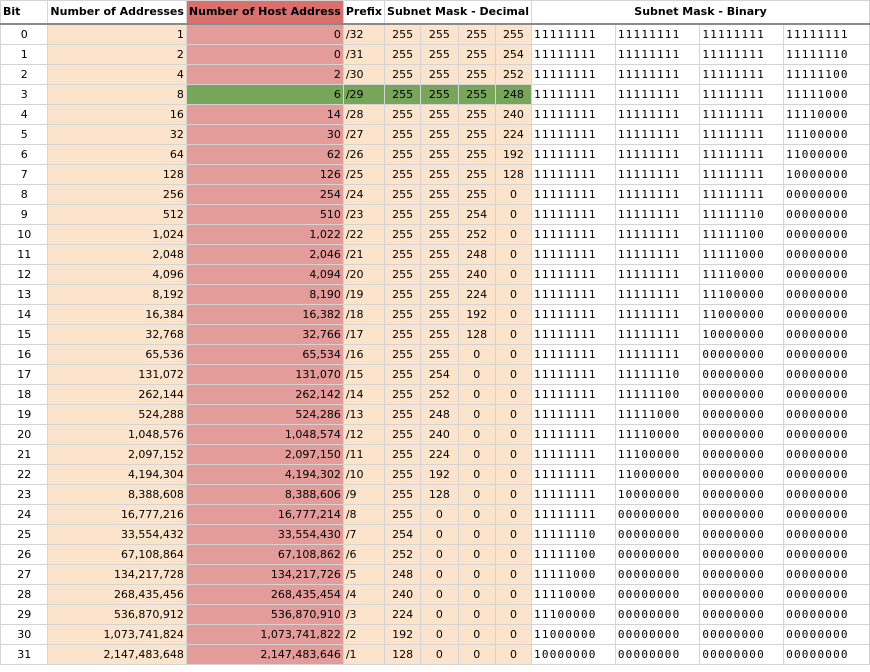  Describe the element at coordinates (439, 434) in the screenshot. I see `cell-mask-decimal-octet-2: 240` at that location.